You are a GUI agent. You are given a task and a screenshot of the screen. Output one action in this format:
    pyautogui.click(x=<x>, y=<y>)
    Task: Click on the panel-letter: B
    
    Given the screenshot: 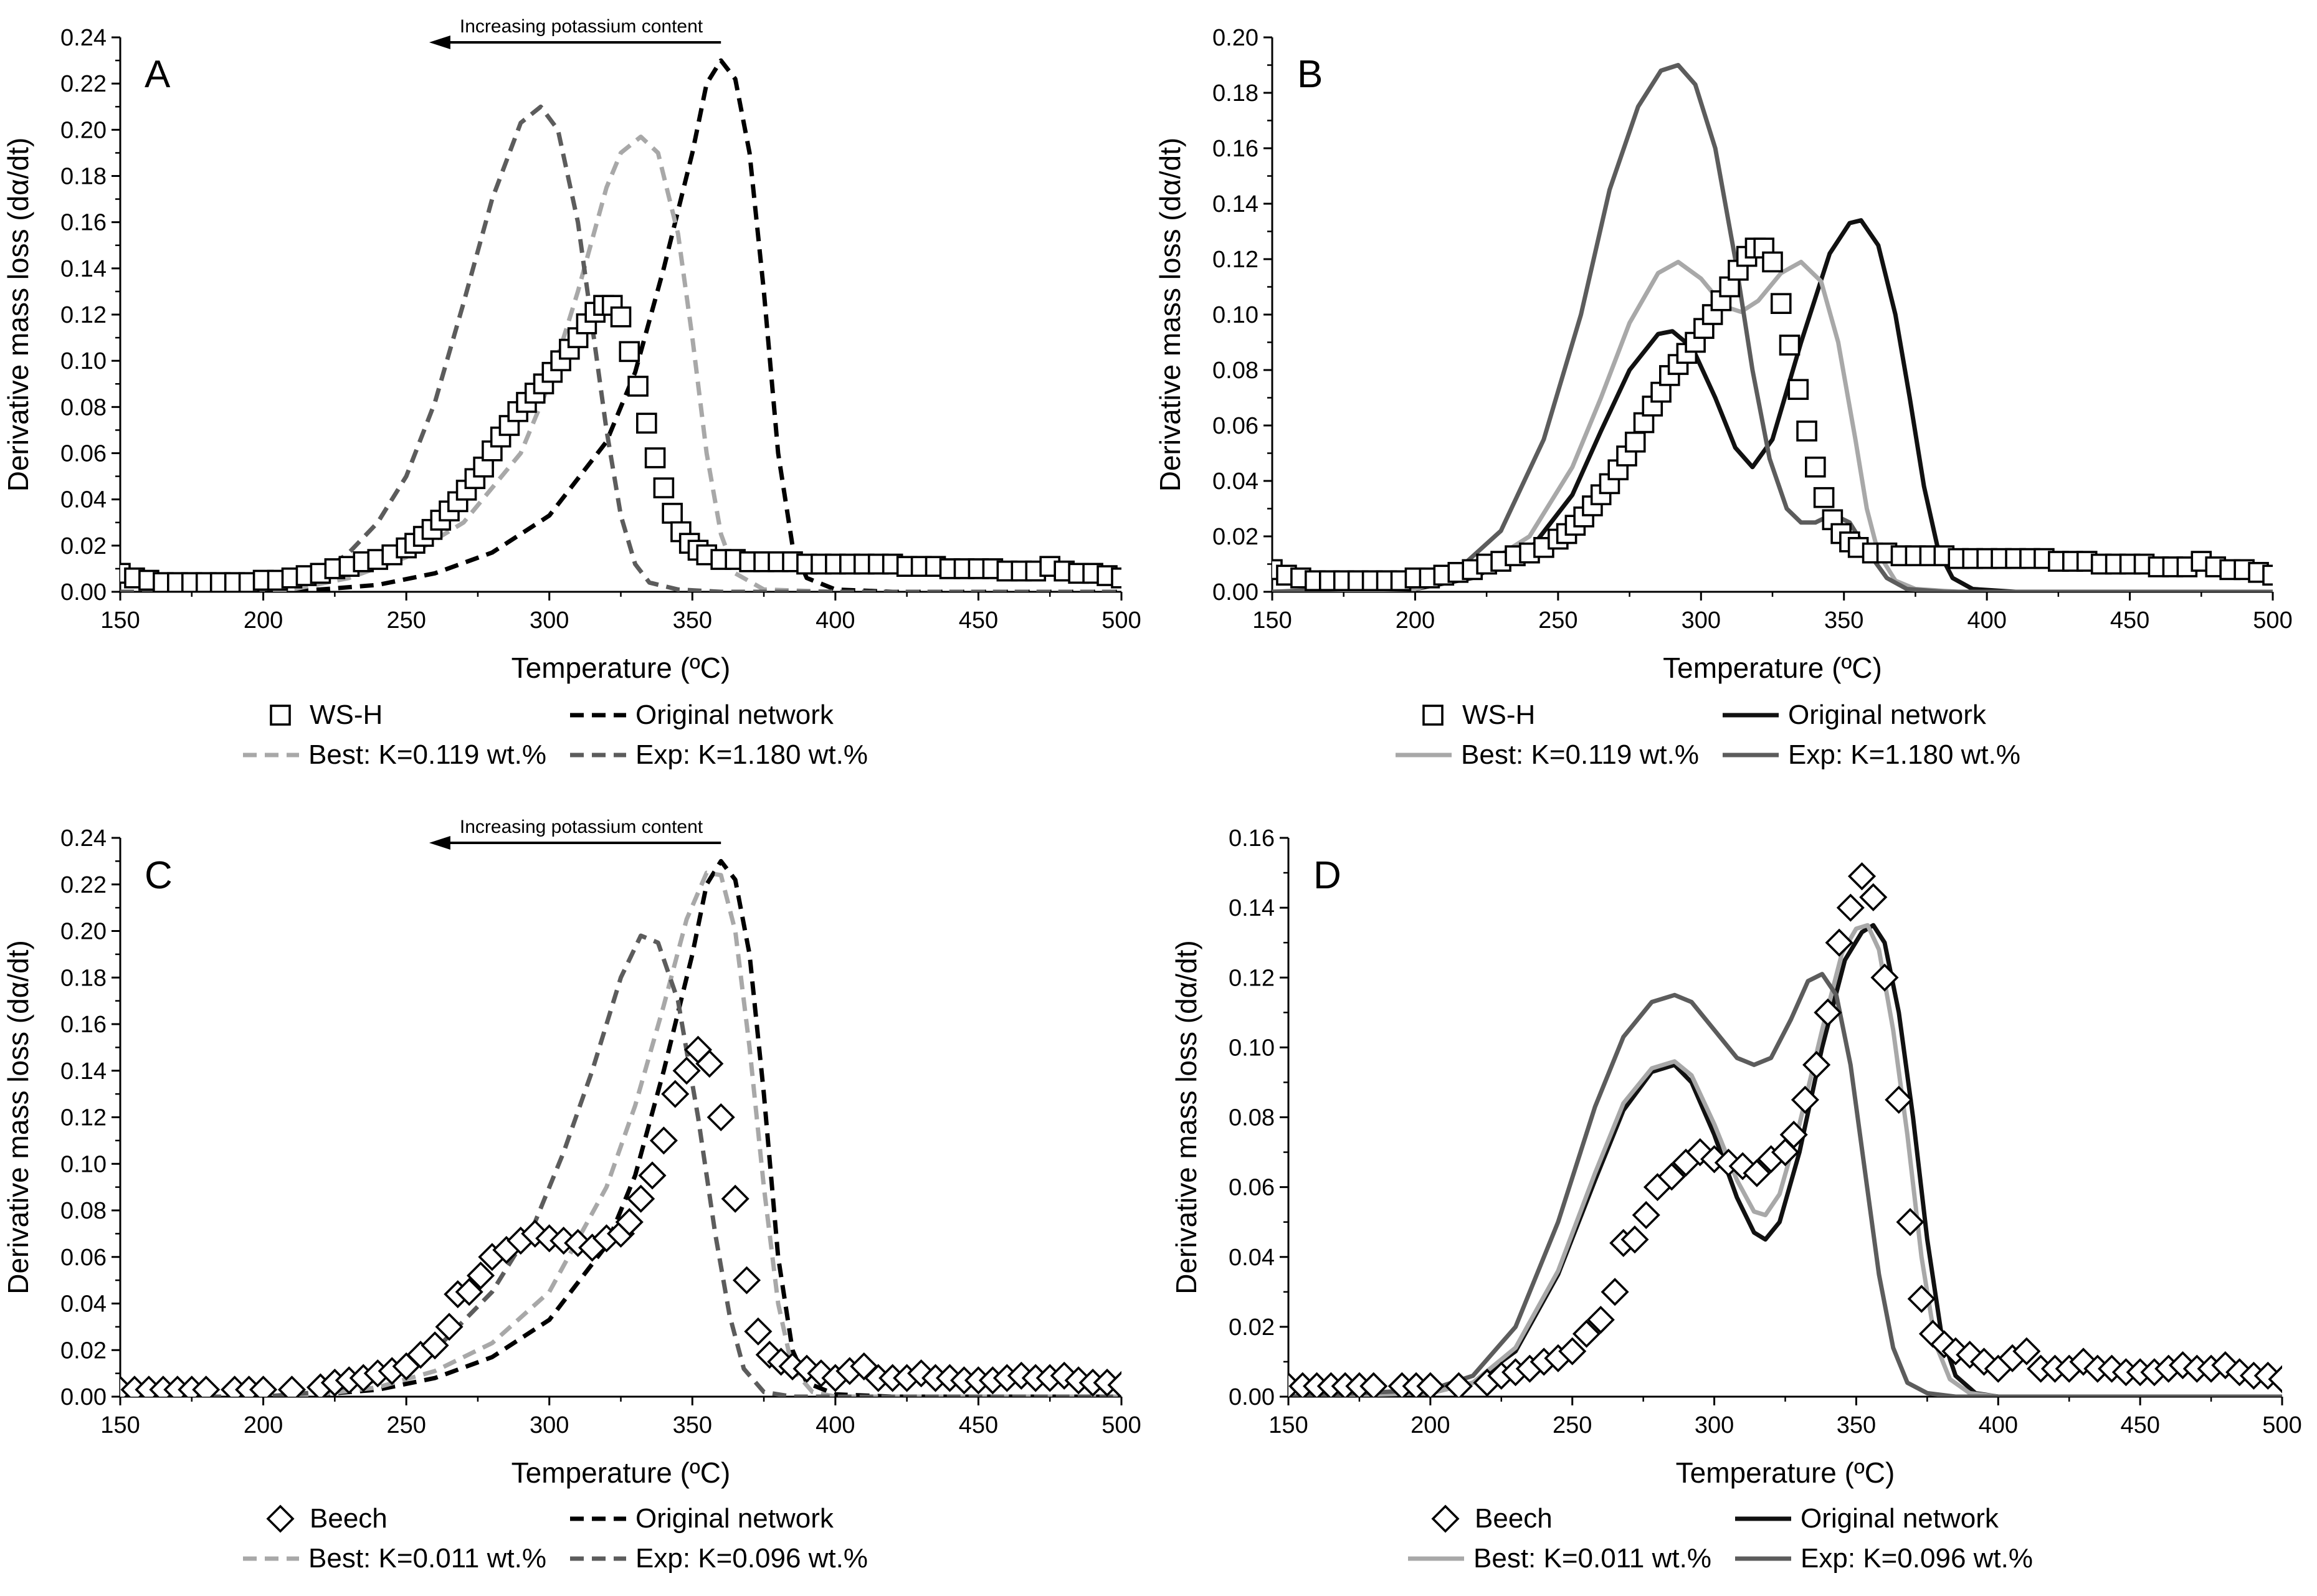 What is the action you would take?
    pyautogui.click(x=1310, y=75)
    